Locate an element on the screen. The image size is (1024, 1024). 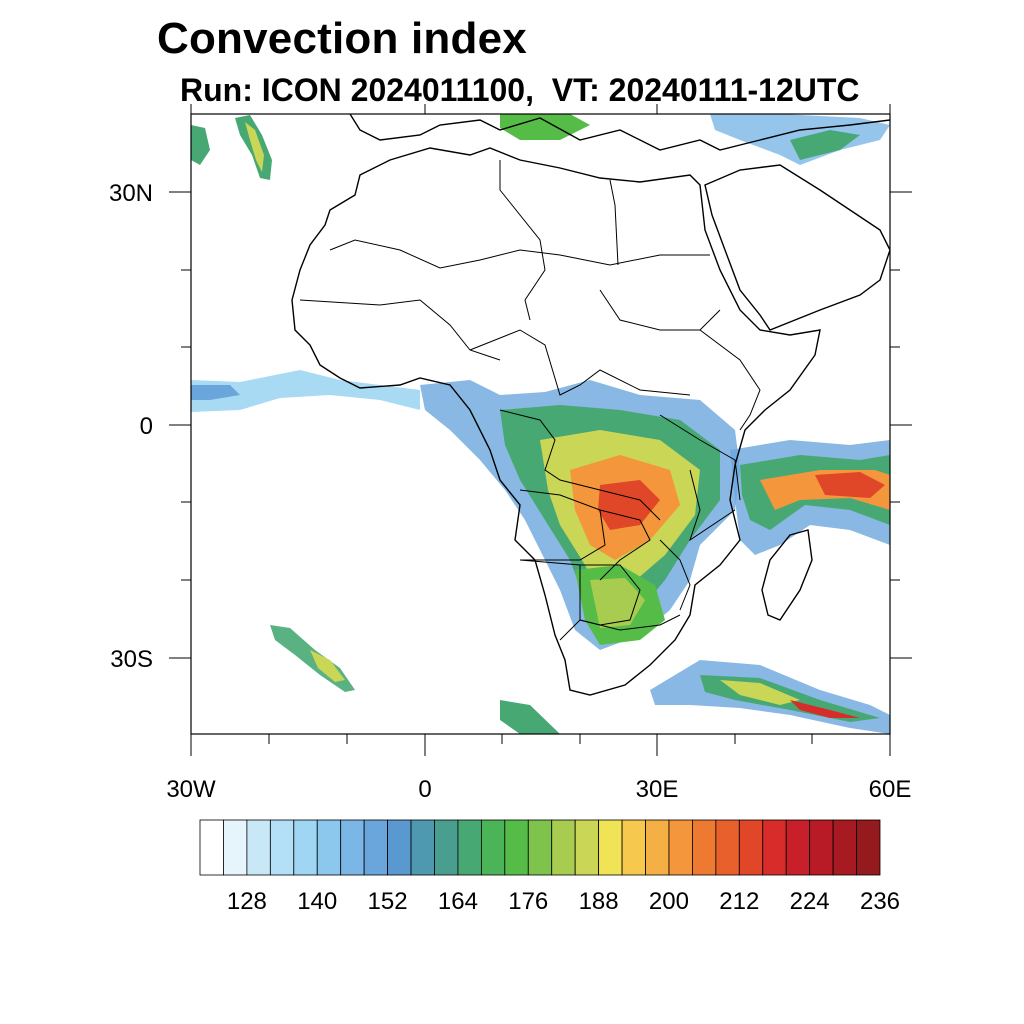
convection-band-equatorial-atlantic-core is located at coordinates (215, 392).